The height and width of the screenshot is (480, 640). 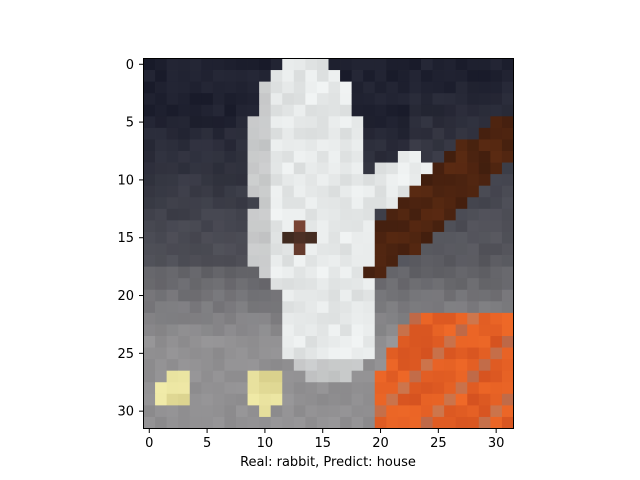 What do you see at coordinates (130, 296) in the screenshot?
I see `y-tick: 20` at bounding box center [130, 296].